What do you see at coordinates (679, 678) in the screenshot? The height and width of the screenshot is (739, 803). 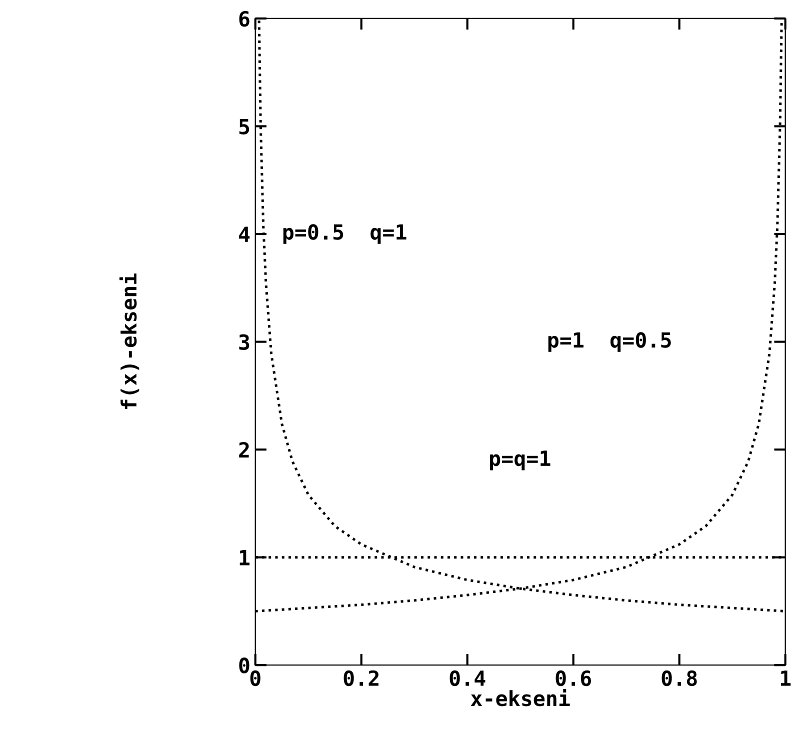 I see `x-tick-label: 0.8` at bounding box center [679, 678].